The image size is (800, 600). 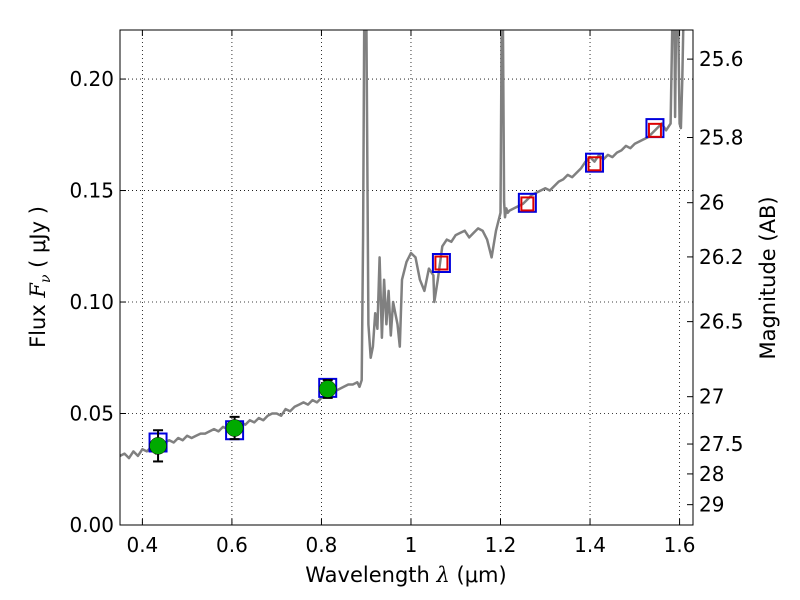 What do you see at coordinates (721, 322) in the screenshot?
I see `mag-tick-label: 26.5` at bounding box center [721, 322].